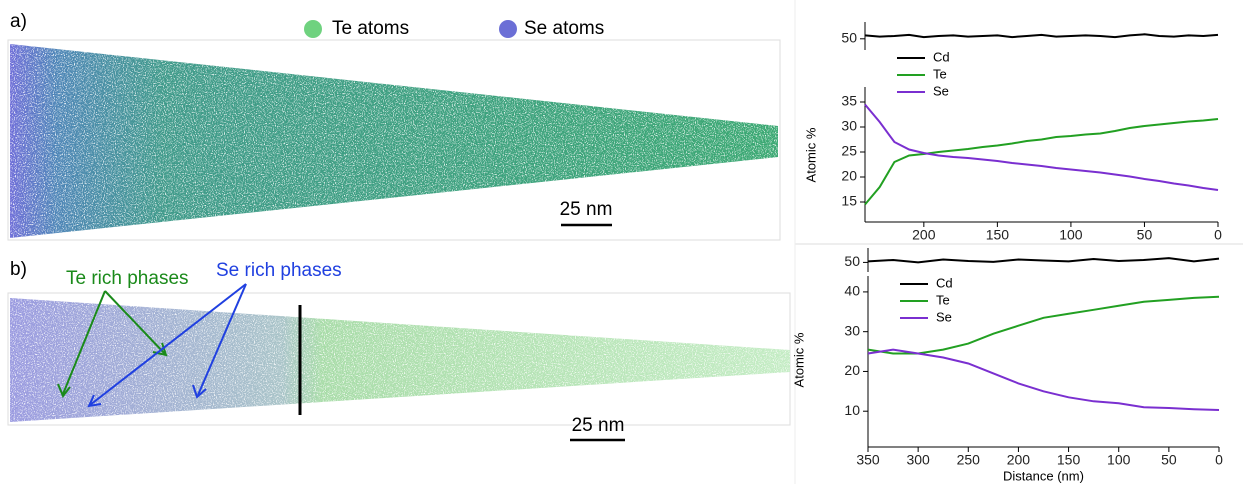 The height and width of the screenshot is (484, 1243). I want to click on arrows-se, so click(167, 345).